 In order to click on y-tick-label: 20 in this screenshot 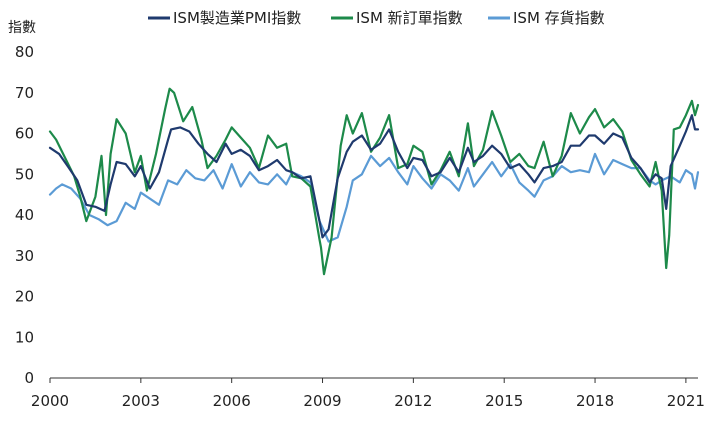, I will do `click(24, 297)`.